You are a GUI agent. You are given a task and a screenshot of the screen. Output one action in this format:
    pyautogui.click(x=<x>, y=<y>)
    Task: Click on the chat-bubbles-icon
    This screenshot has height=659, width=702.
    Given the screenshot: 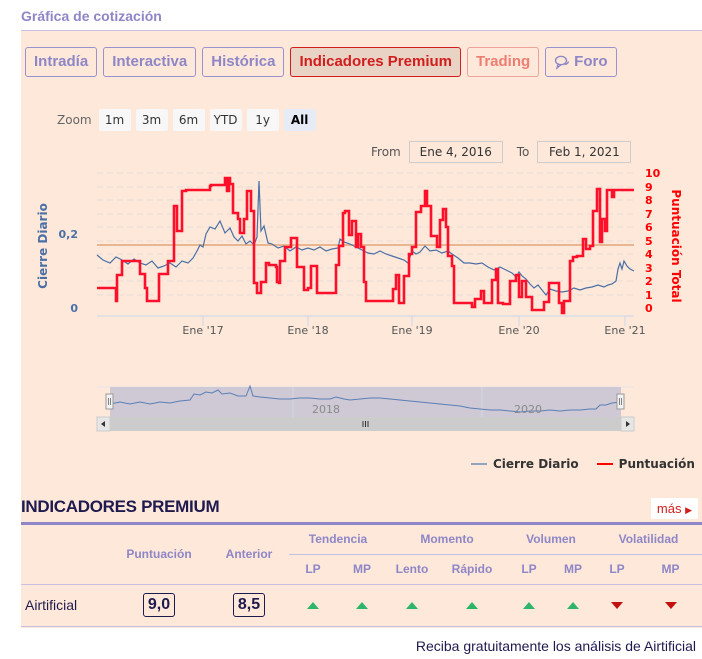 What is the action you would take?
    pyautogui.click(x=562, y=62)
    